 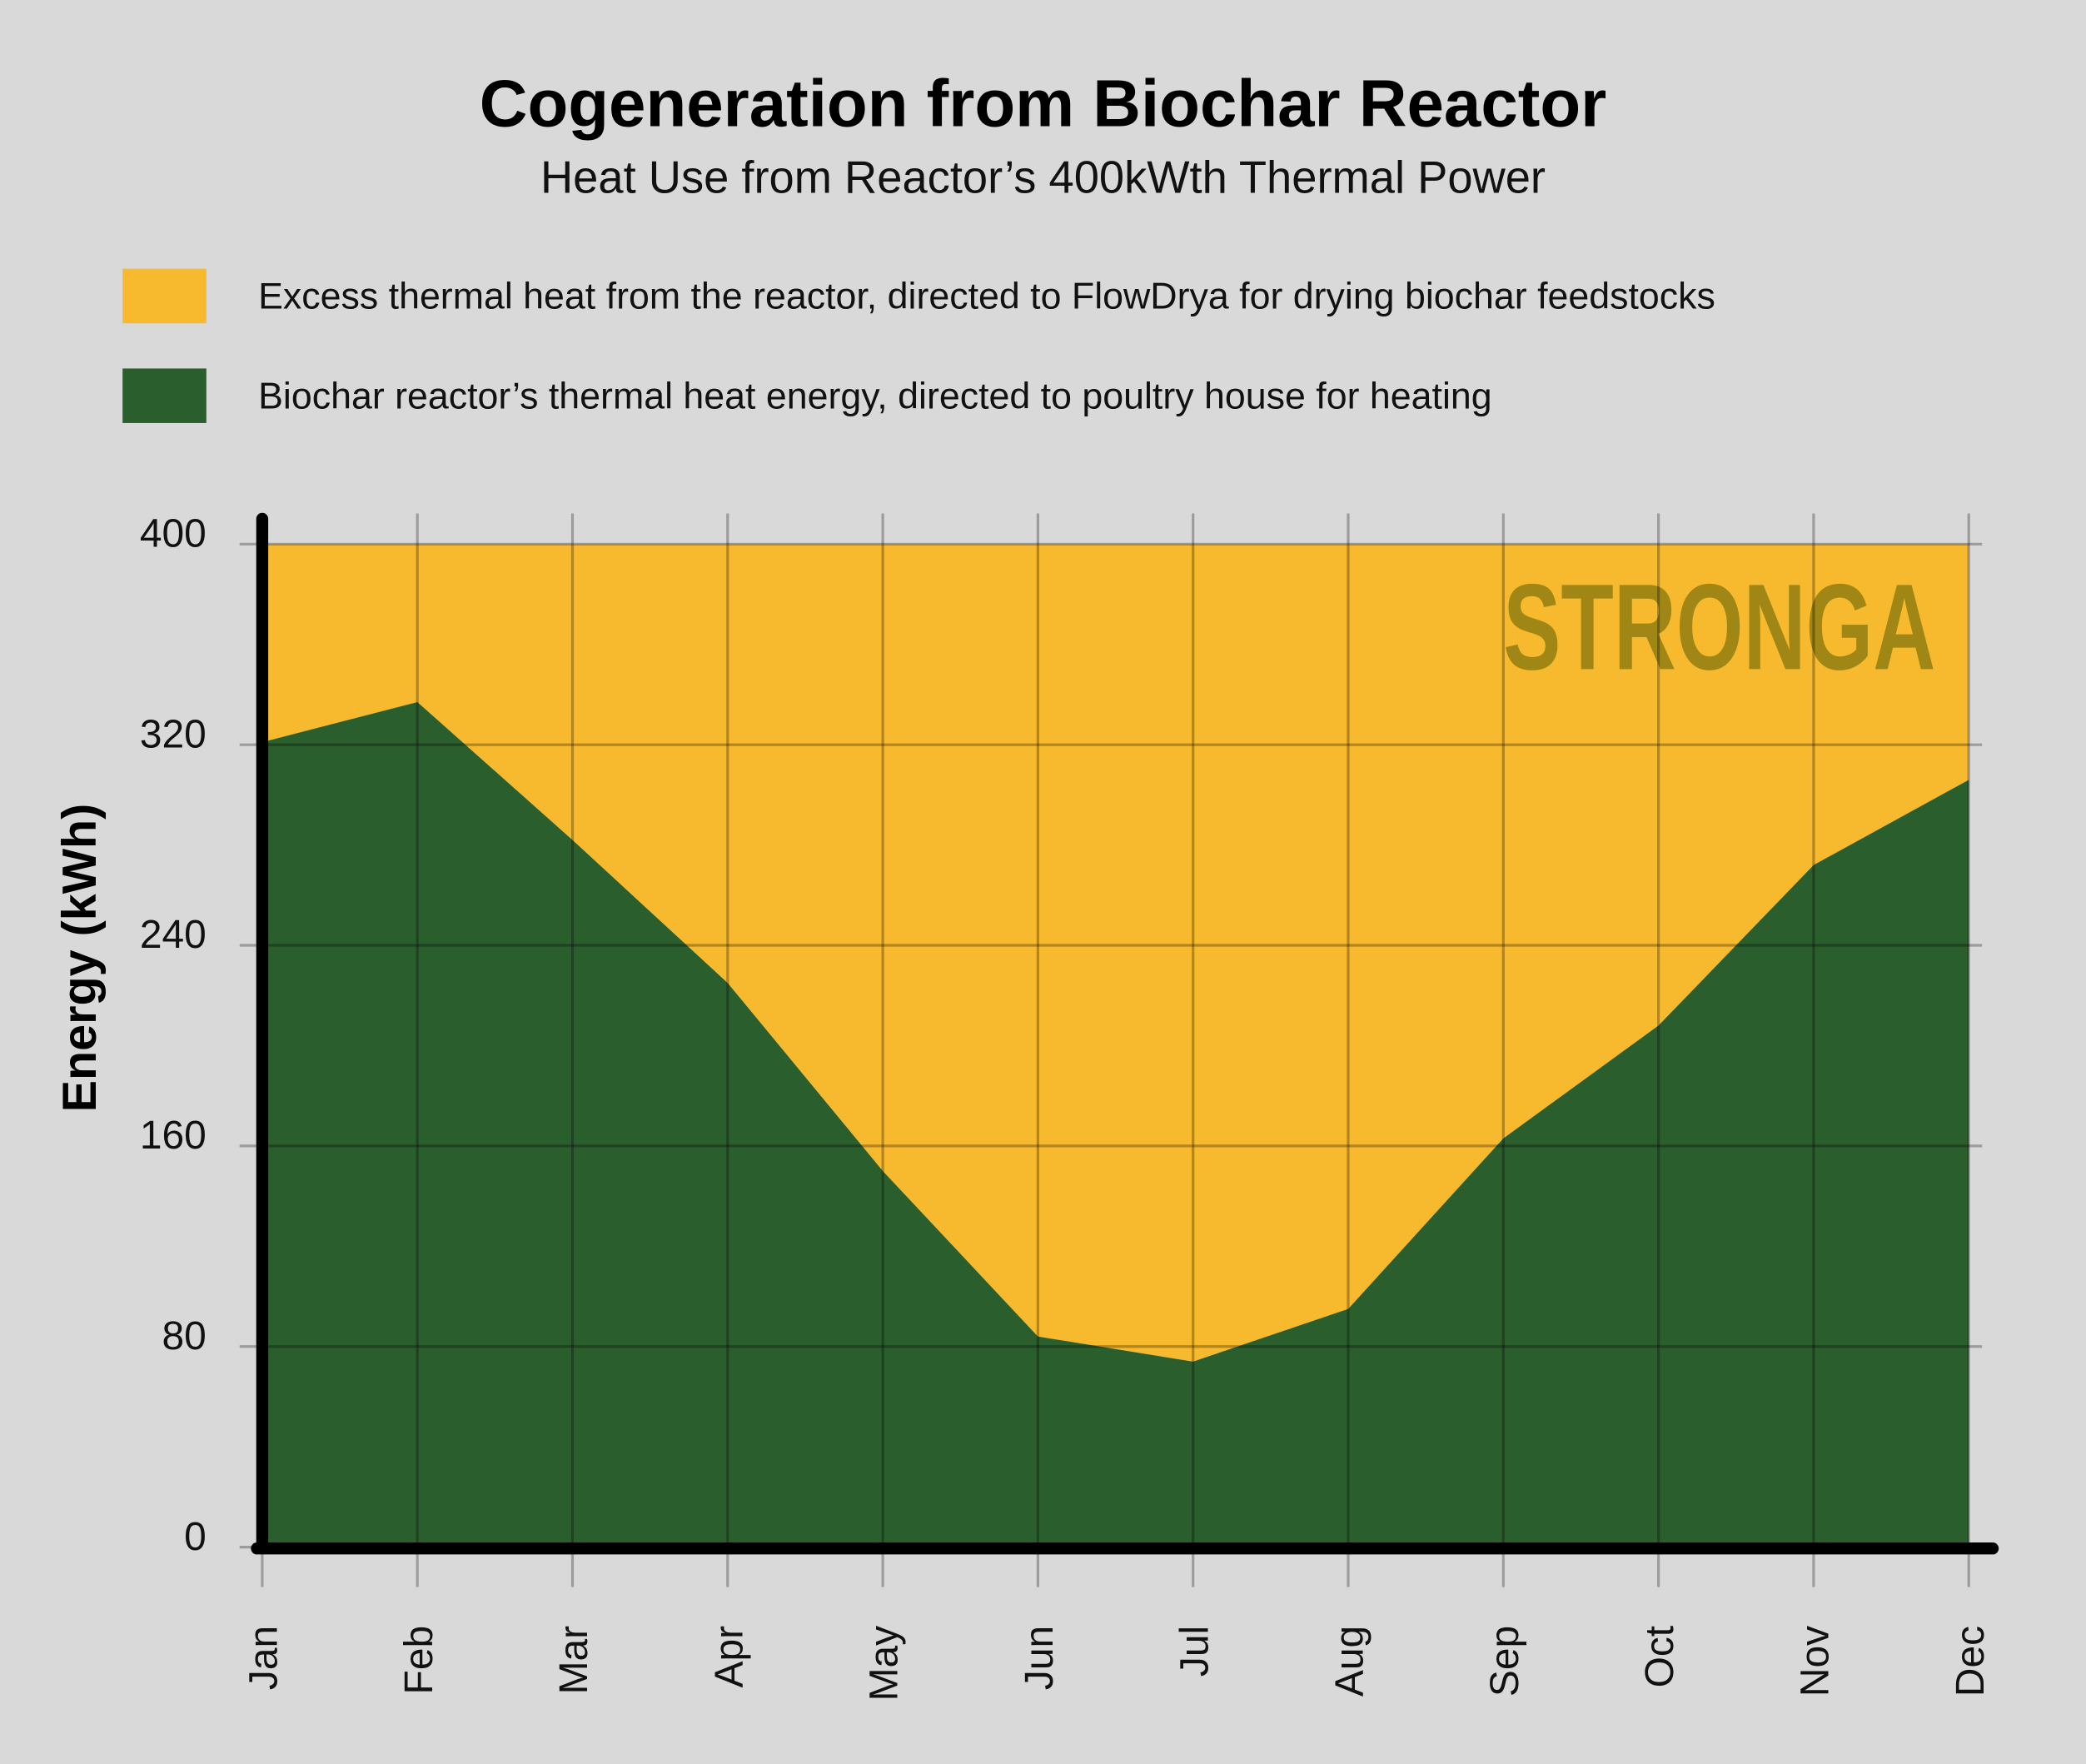 What do you see at coordinates (1719, 627) in the screenshot?
I see `watermark-logo: STRONGA` at bounding box center [1719, 627].